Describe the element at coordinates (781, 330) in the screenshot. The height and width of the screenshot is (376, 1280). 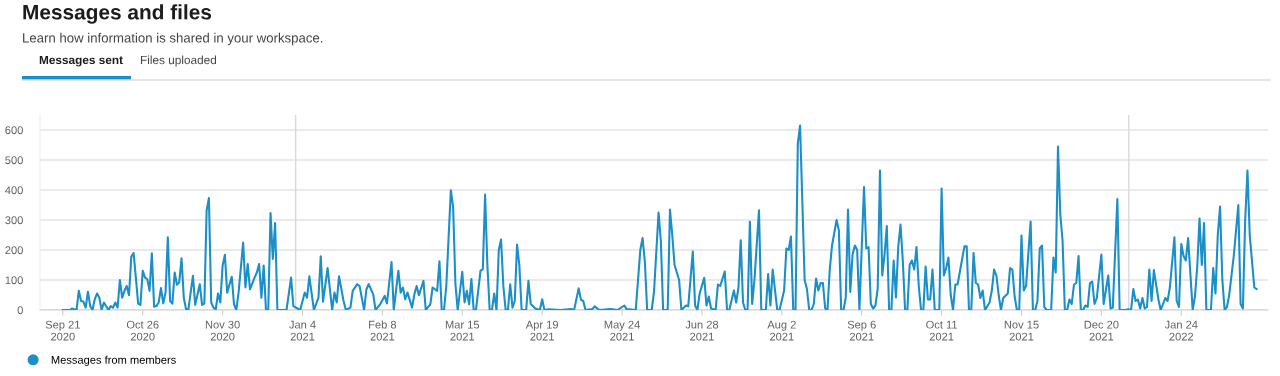
I see `x-tick-label: Aug 2 2021` at that location.